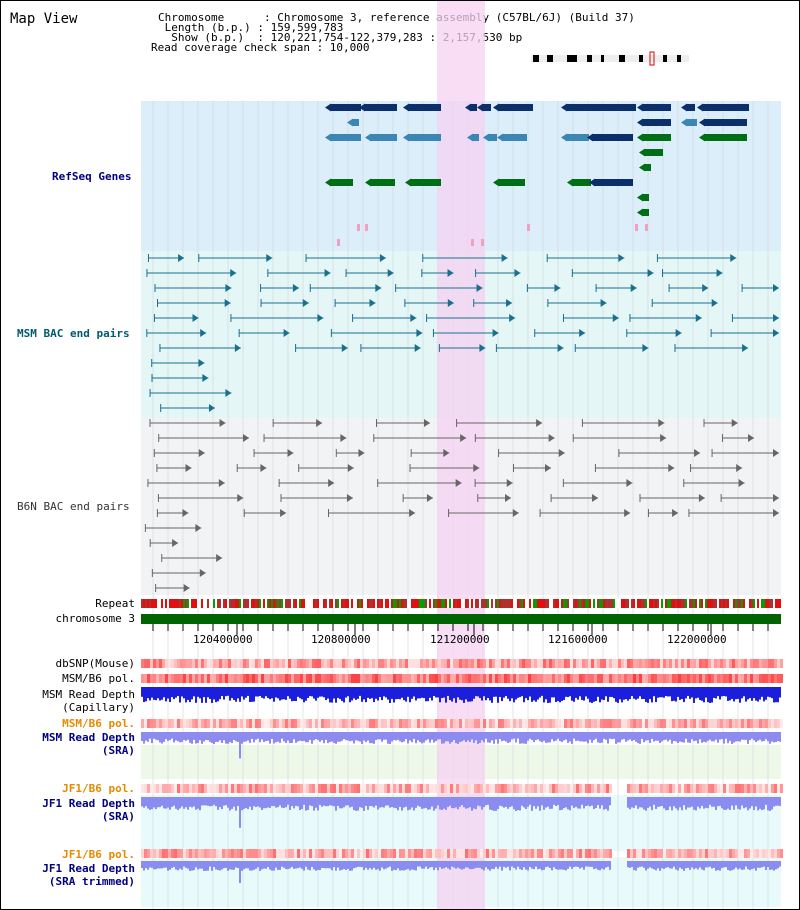 Image resolution: width=800 pixels, height=910 pixels. Describe the element at coordinates (88, 868) in the screenshot. I see `track-label-jf1-depth-trim: JF1 Read Depth` at that location.